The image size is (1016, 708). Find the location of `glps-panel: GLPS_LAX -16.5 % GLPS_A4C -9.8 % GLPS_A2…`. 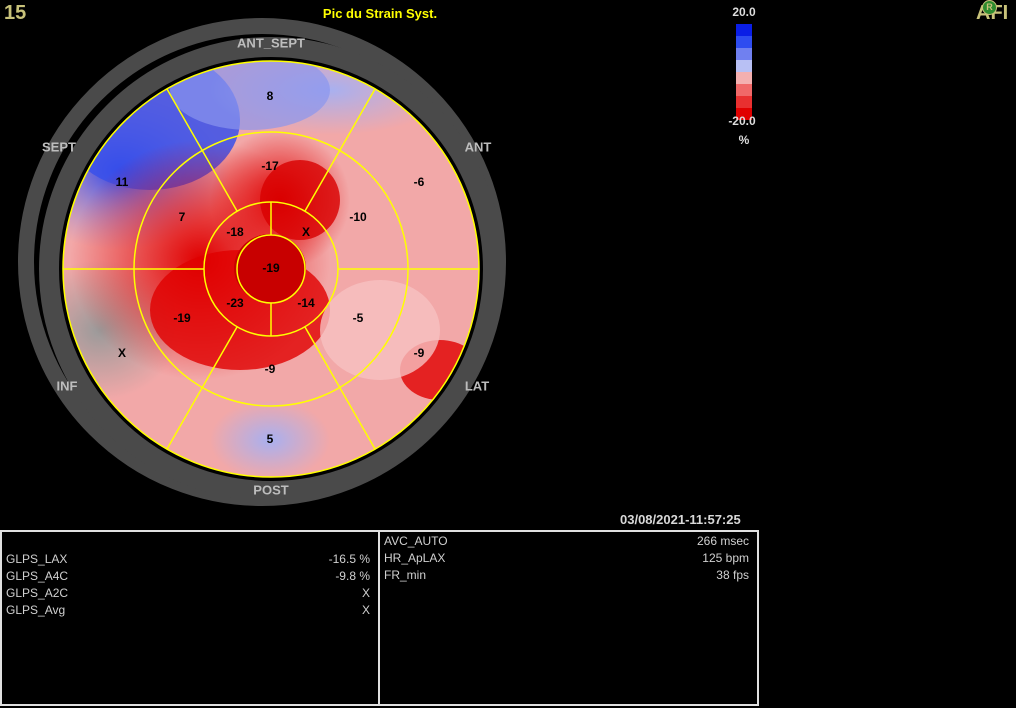

glps-panel: GLPS_LAX -16.5 % GLPS_A4C -9.8 % GLPS_A2… is located at coordinates (190, 618).